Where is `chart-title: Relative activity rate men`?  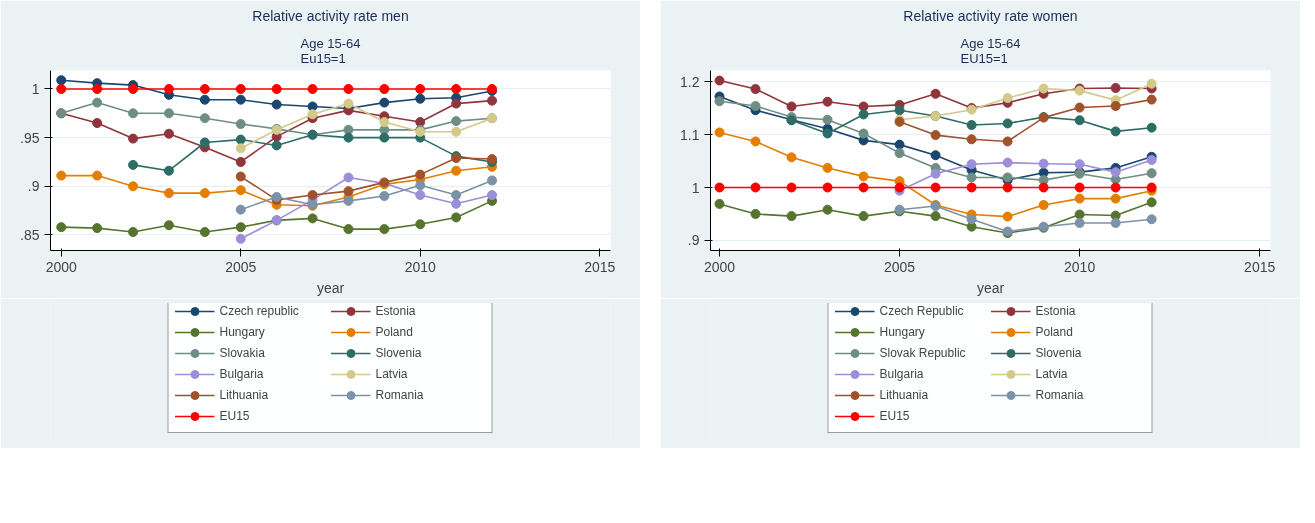
chart-title: Relative activity rate men is located at coordinates (330, 15).